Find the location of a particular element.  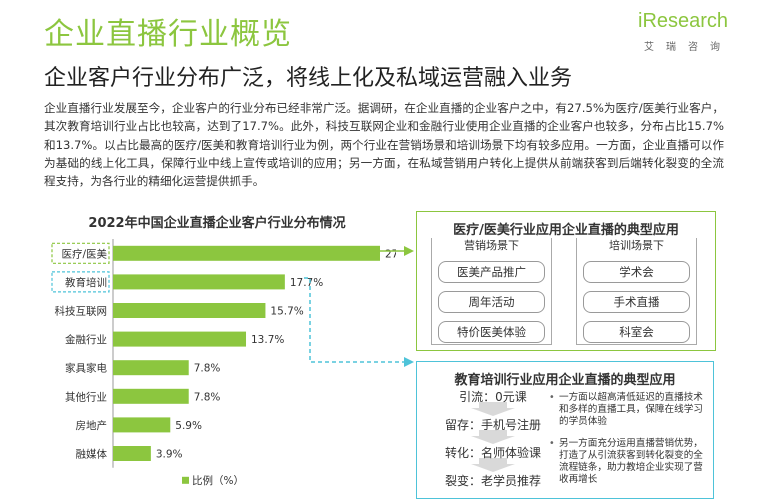

chart-title: 2022年中国企业直播企业客户行业分布情况 is located at coordinates (217, 223).